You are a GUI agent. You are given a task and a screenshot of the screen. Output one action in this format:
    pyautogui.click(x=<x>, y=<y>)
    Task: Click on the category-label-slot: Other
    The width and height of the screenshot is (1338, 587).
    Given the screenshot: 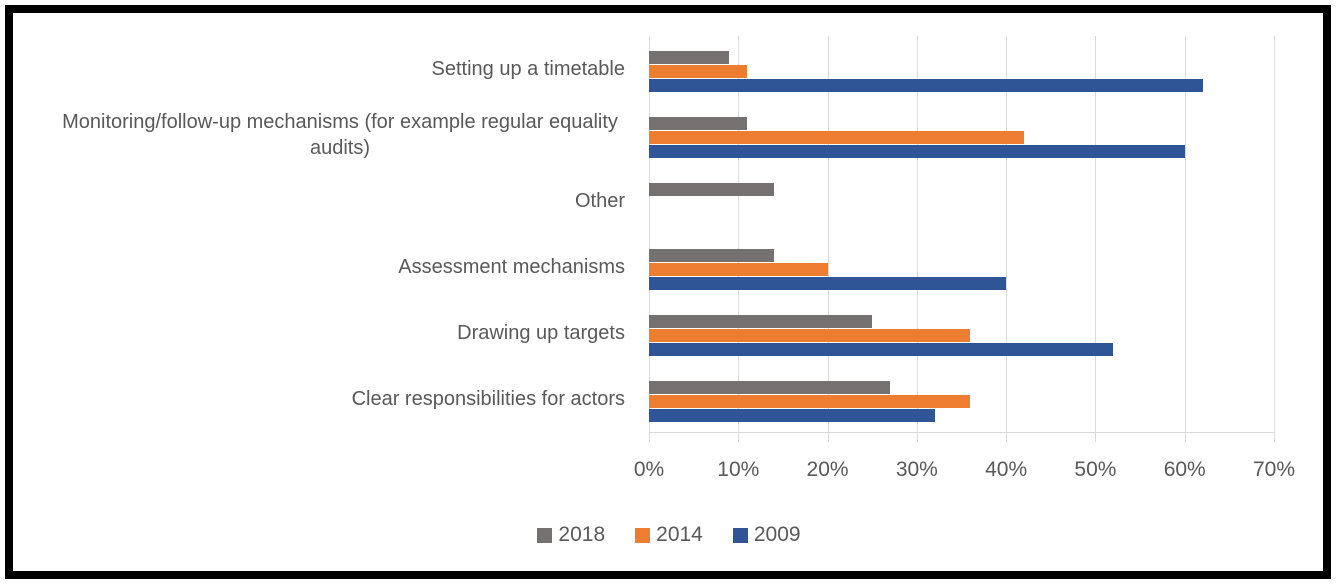 What is the action you would take?
    pyautogui.click(x=322, y=201)
    